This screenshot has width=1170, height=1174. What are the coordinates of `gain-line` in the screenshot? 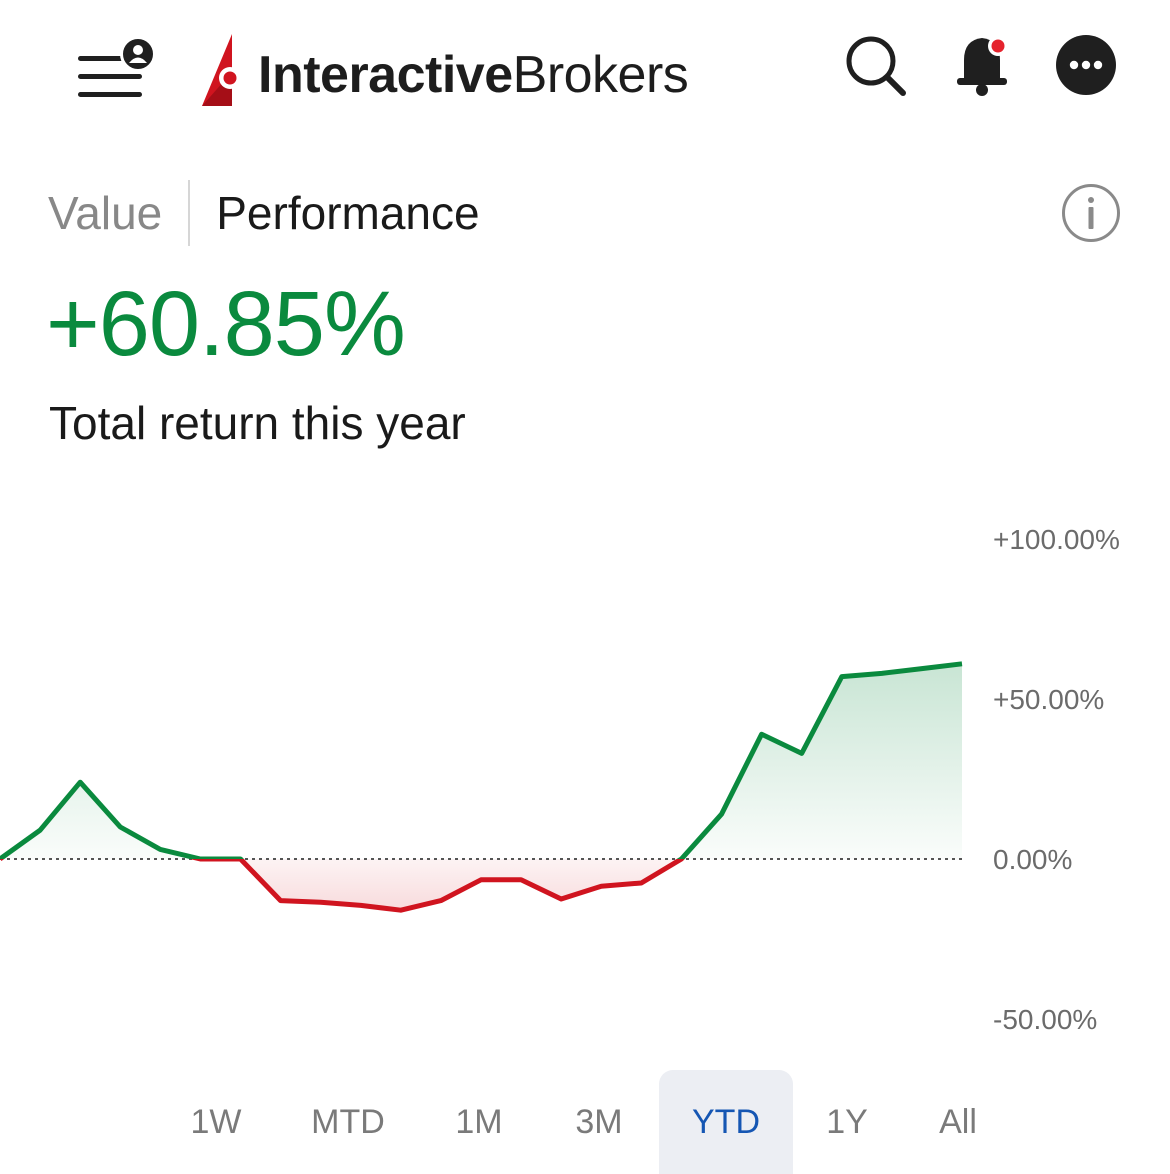 It's located at (481, 760).